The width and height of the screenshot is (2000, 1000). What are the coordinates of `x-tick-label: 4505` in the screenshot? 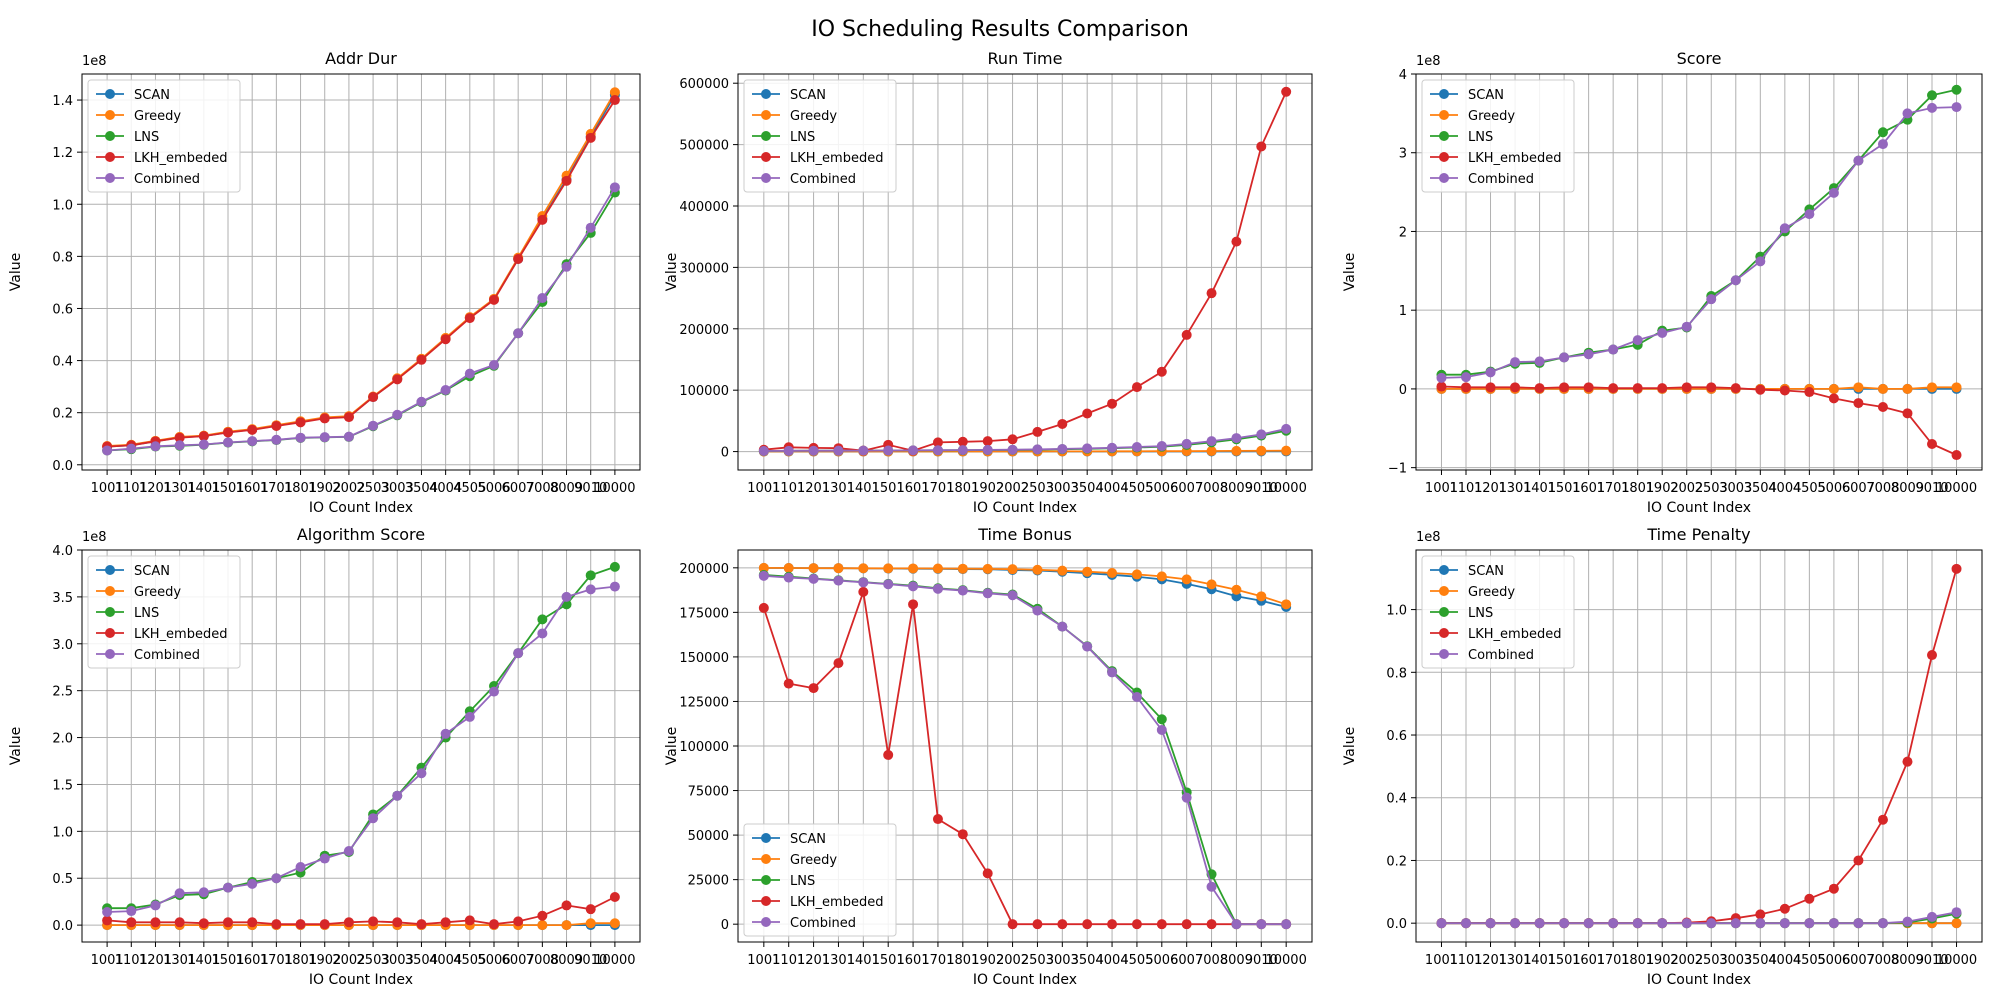 It's located at (469, 960).